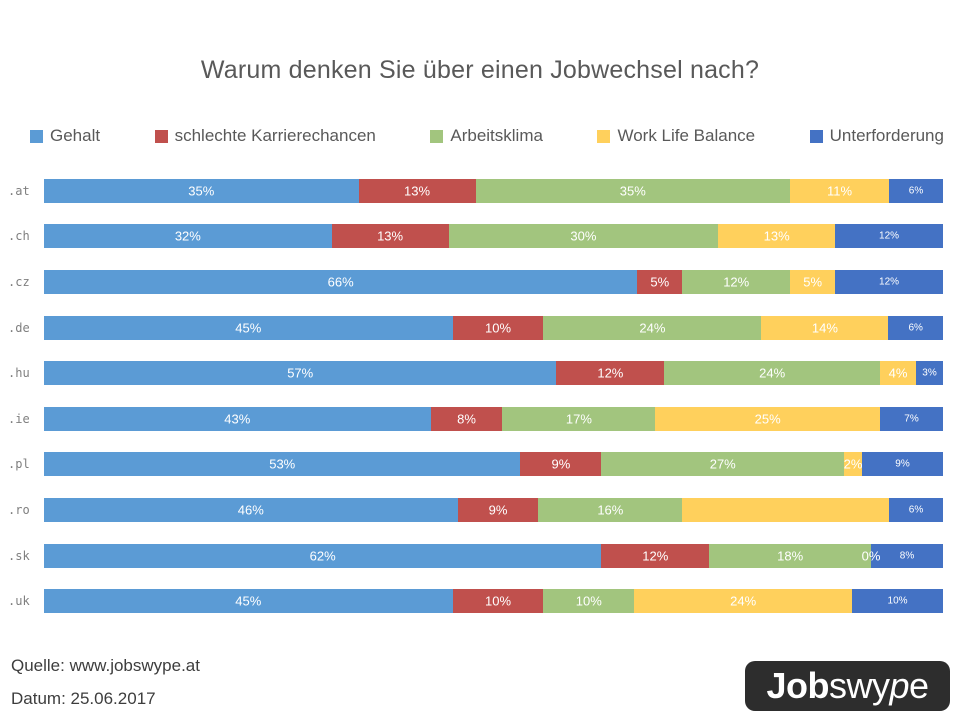 The image size is (960, 720). Describe the element at coordinates (847, 686) in the screenshot. I see `jobswype-logo: Job swype` at that location.